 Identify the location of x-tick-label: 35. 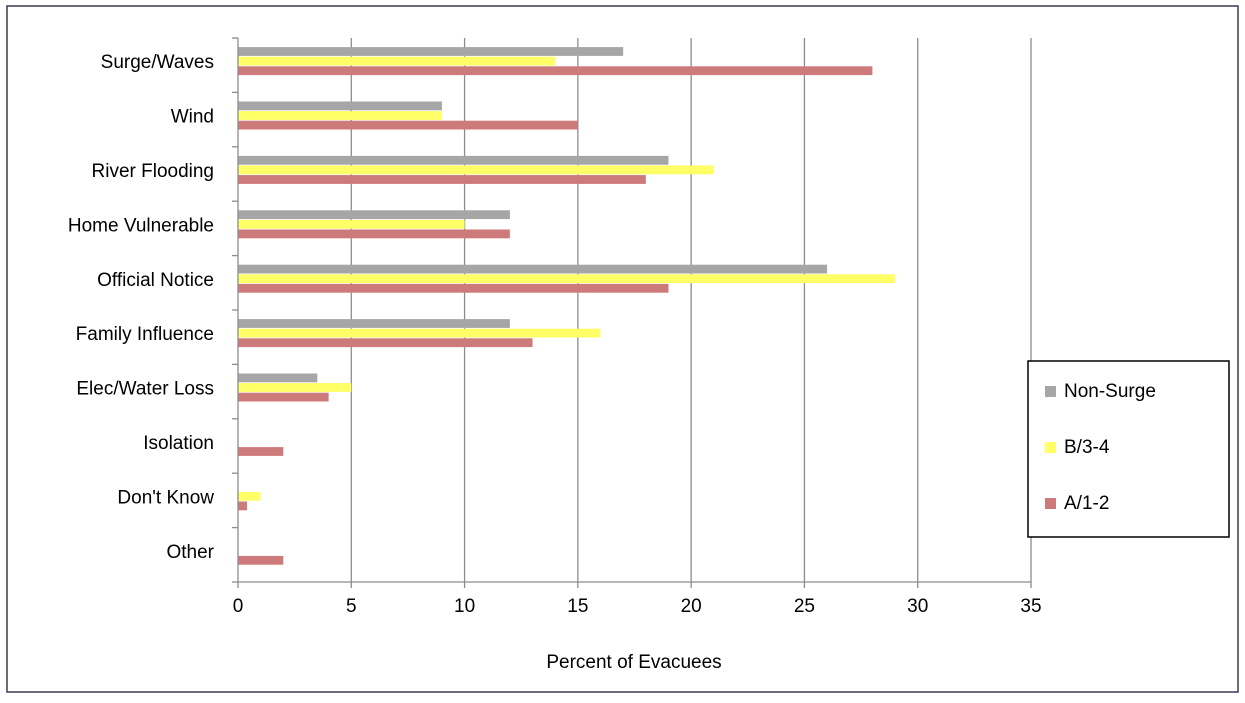
(1030, 606).